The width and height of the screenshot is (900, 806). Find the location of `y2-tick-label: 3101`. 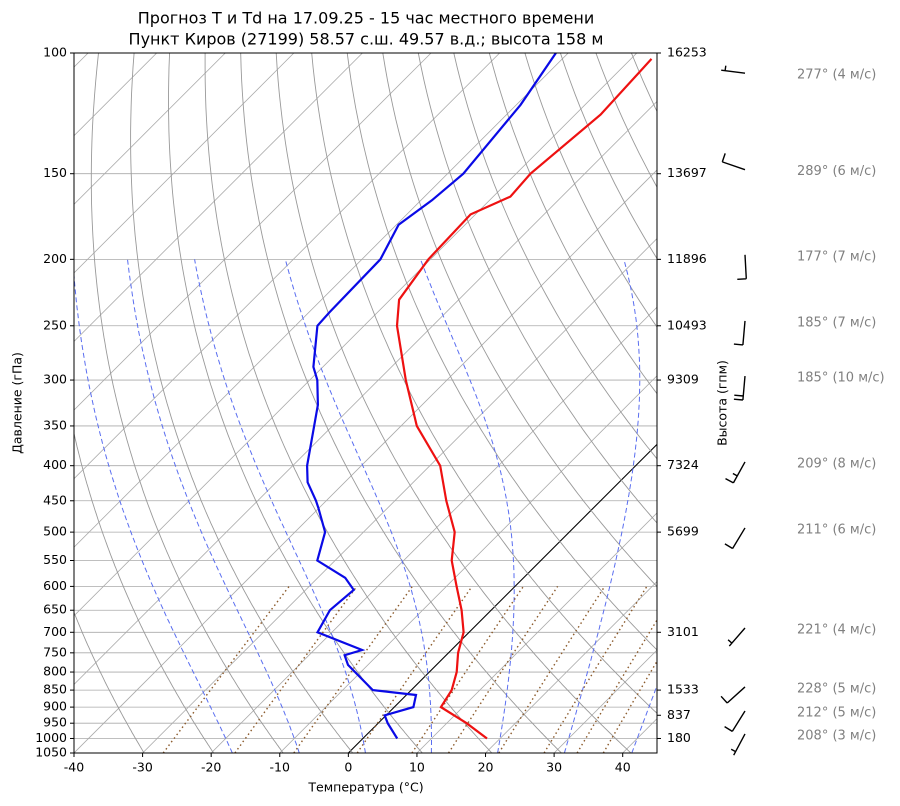

y2-tick-label: 3101 is located at coordinates (683, 631).